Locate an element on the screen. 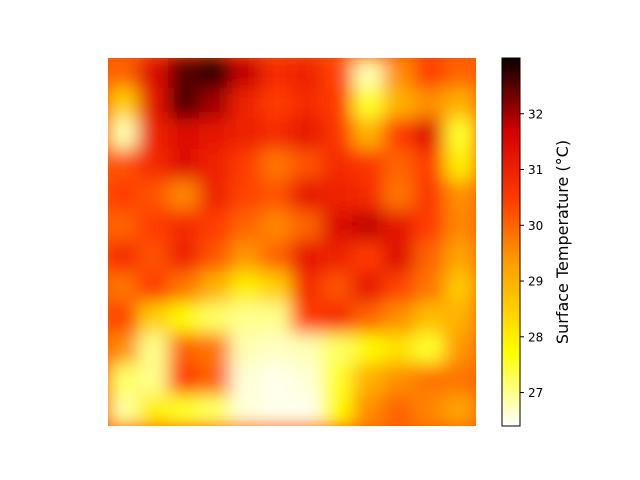  colorbar-tick-label: 31 is located at coordinates (535, 170).